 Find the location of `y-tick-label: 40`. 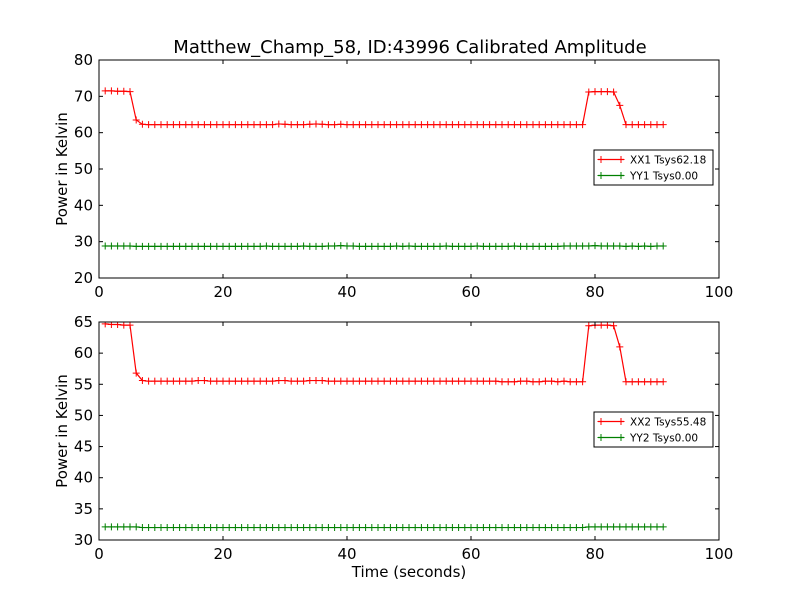

y-tick-label: 40 is located at coordinates (83, 478).